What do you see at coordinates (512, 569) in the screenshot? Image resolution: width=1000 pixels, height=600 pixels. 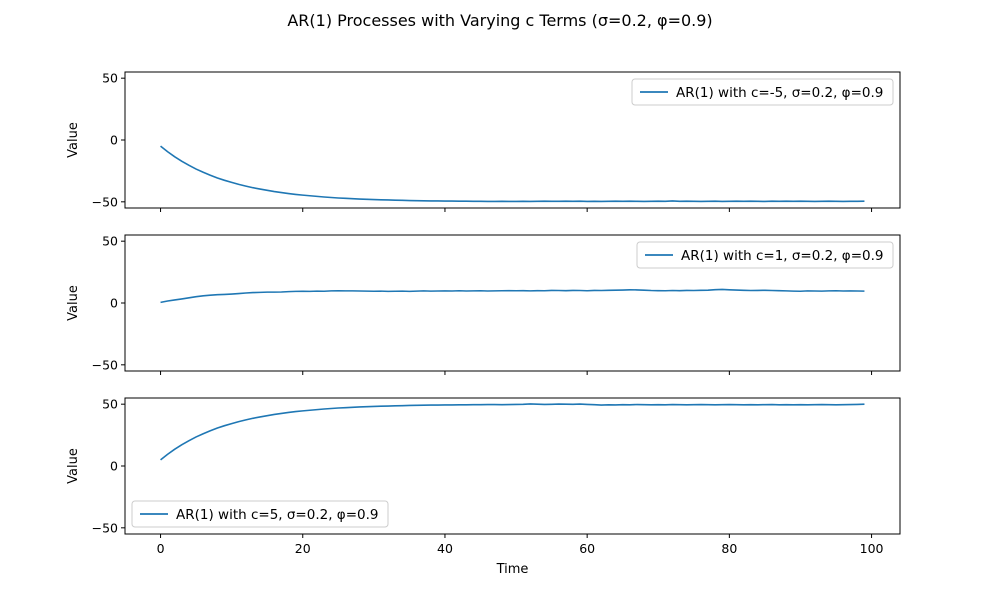 I see `x-axis-label: Time` at bounding box center [512, 569].